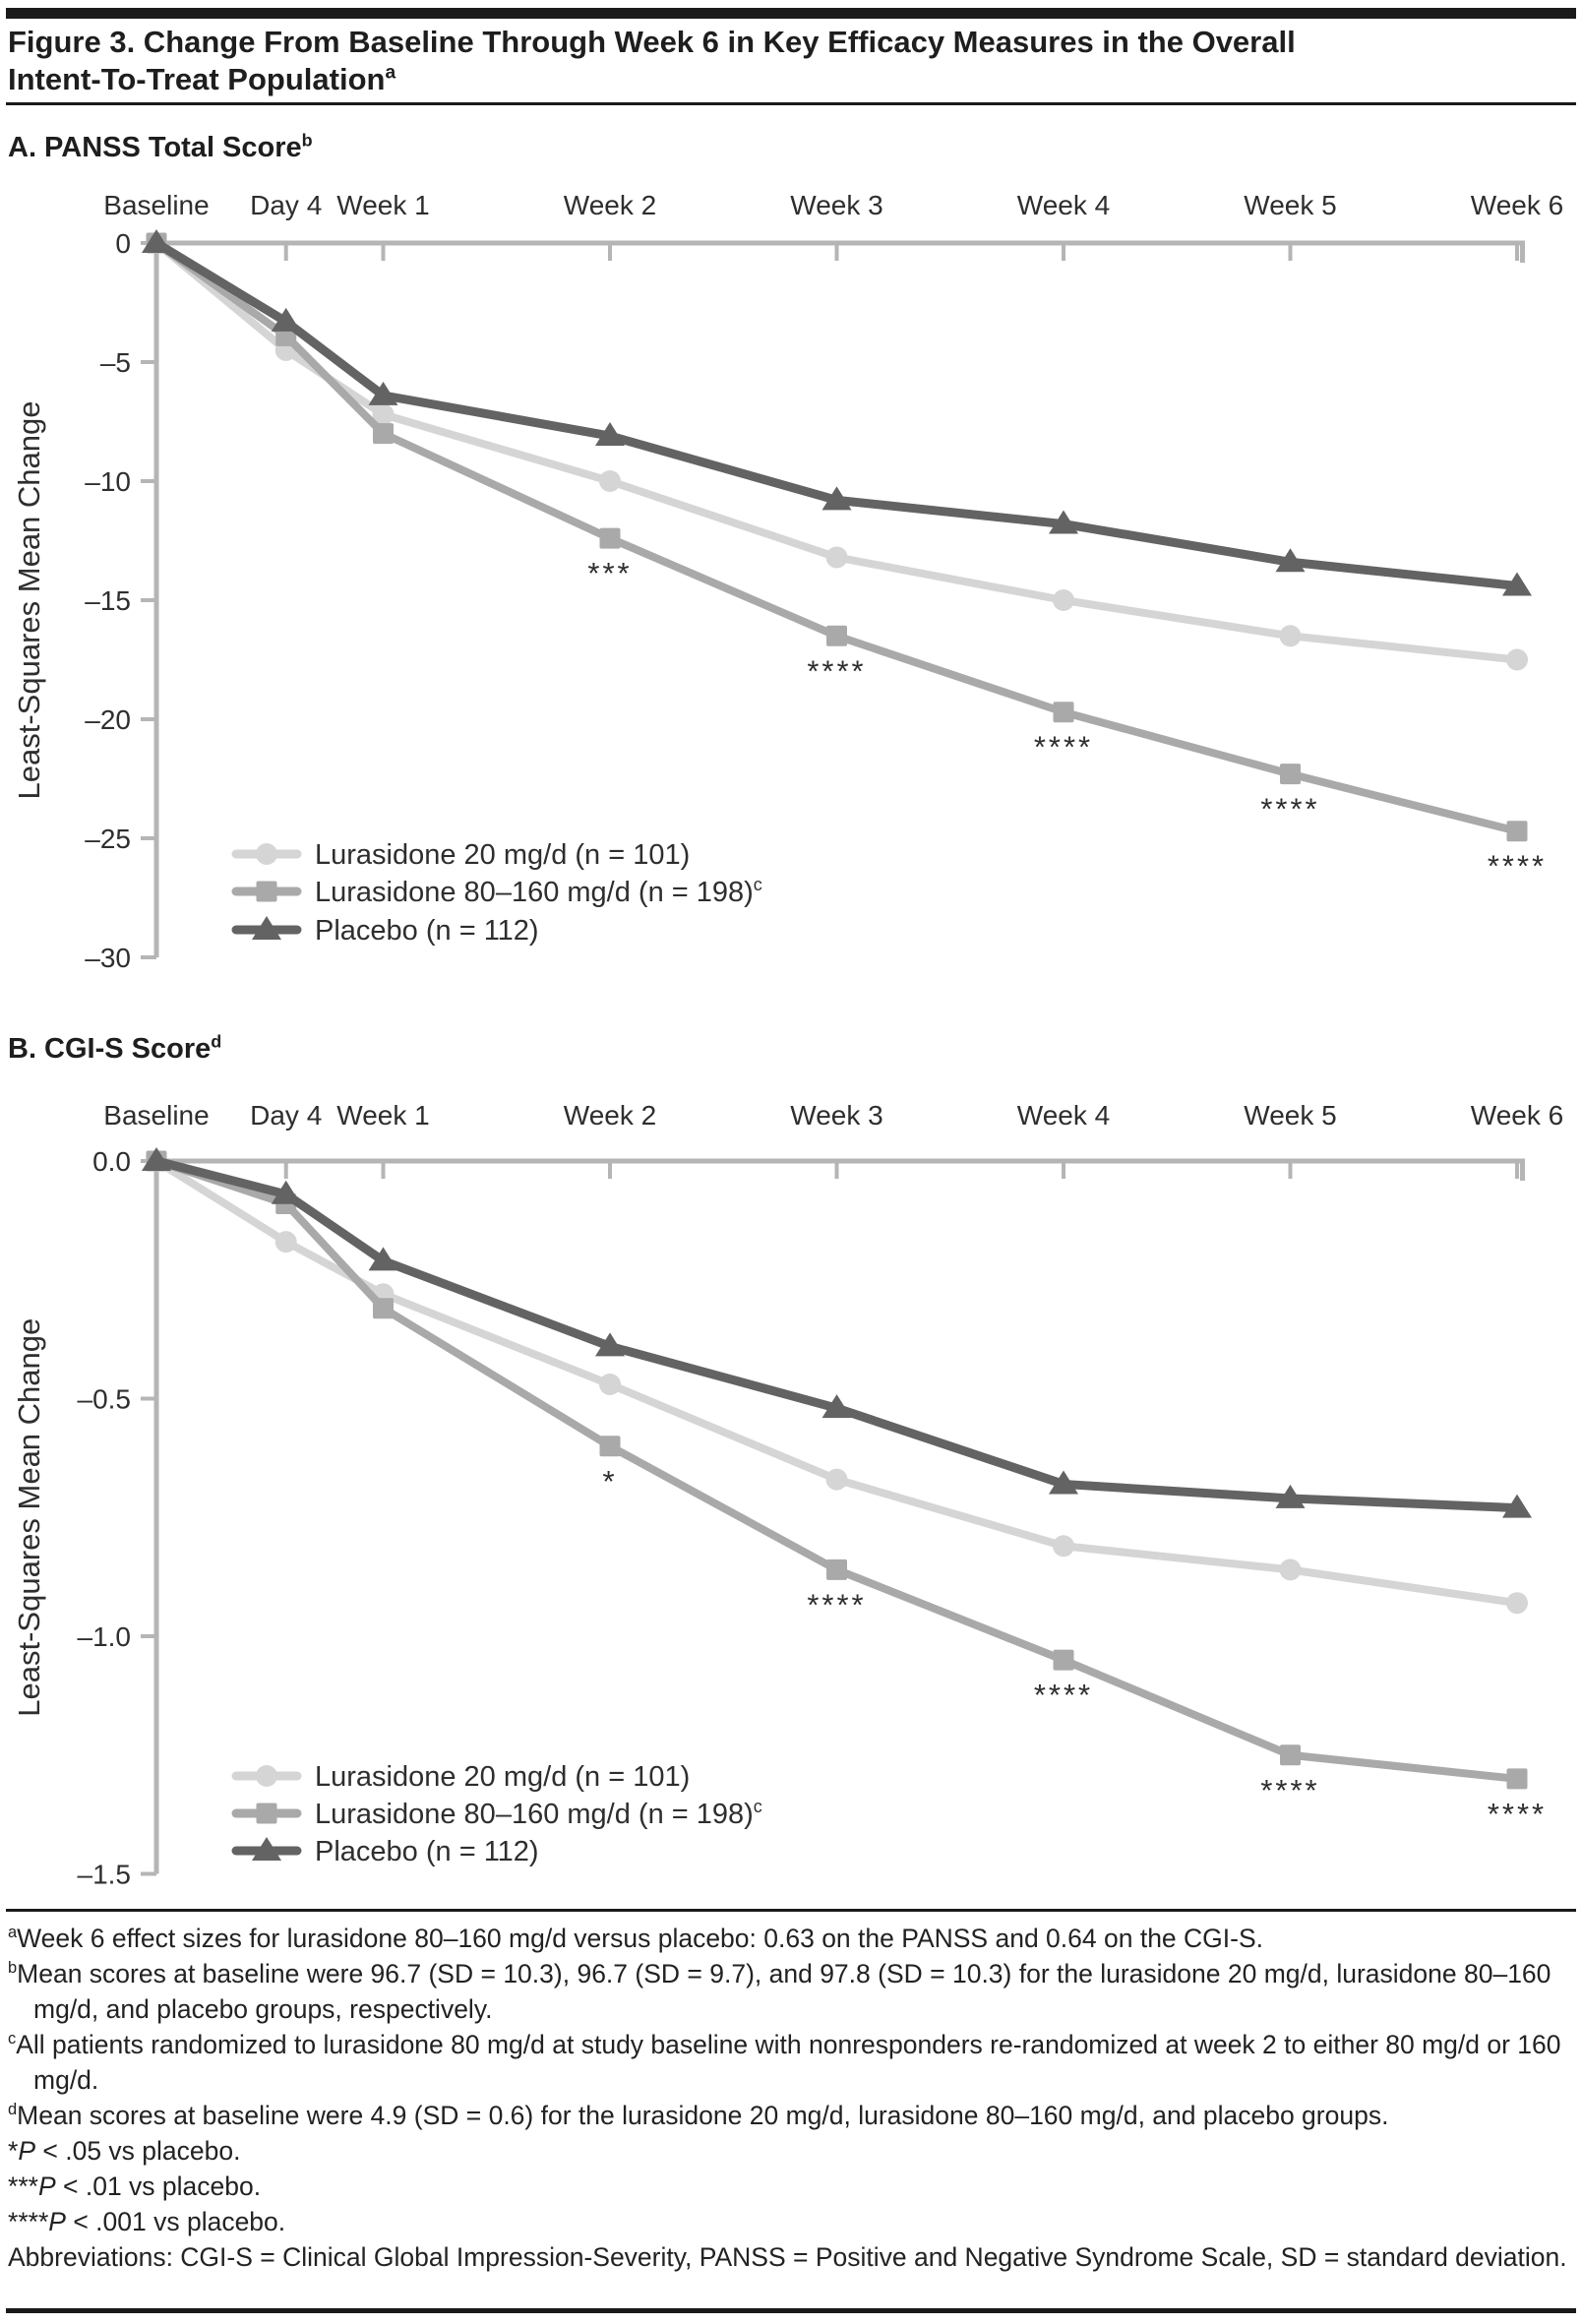 The width and height of the screenshot is (1582, 2324). Describe the element at coordinates (147, 2221) in the screenshot. I see `footnote: ****P < .001 vs placebo.` at that location.